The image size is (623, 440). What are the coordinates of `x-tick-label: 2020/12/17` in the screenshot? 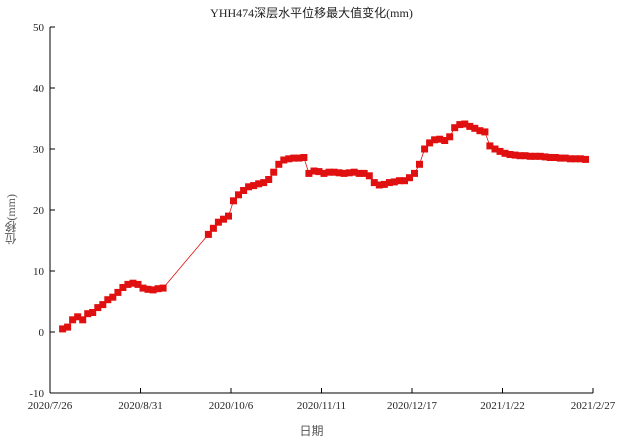 It's located at (412, 406).